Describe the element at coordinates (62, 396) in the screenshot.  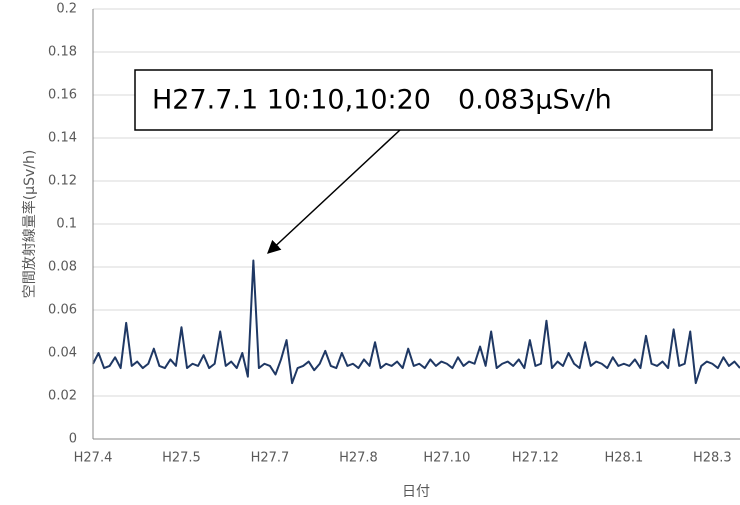
I see `y-tick-label: 0.02` at that location.